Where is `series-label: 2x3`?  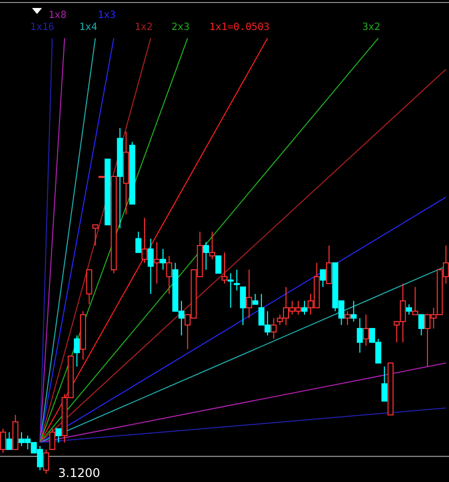
series-label: 2x3 is located at coordinates (181, 28).